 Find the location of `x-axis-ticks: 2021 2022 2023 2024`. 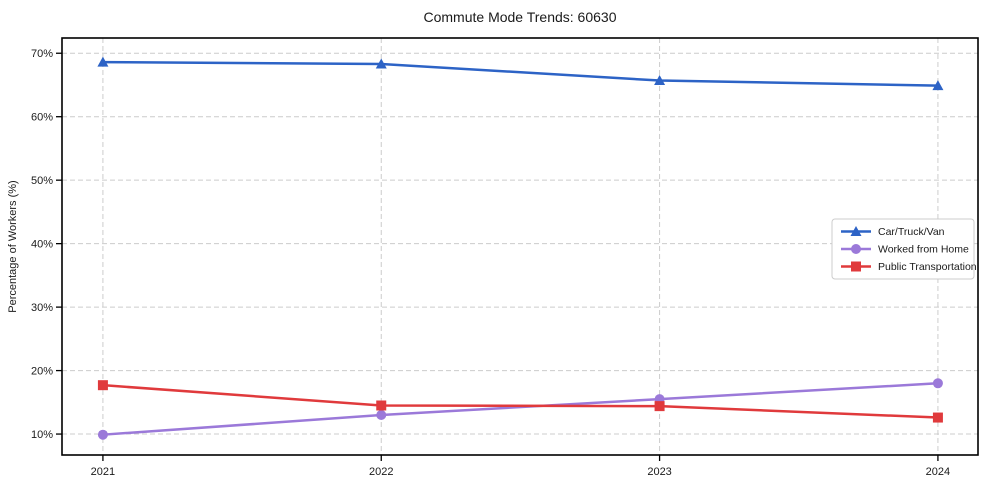

x-axis-ticks: 2021 2022 2023 2024 is located at coordinates (520, 466).